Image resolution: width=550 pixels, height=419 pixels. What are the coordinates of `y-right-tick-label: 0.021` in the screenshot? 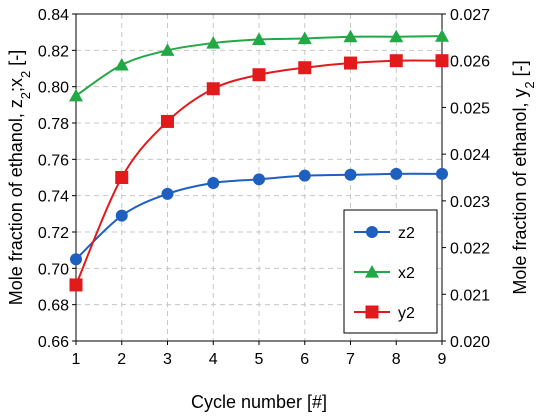 It's located at (470, 295).